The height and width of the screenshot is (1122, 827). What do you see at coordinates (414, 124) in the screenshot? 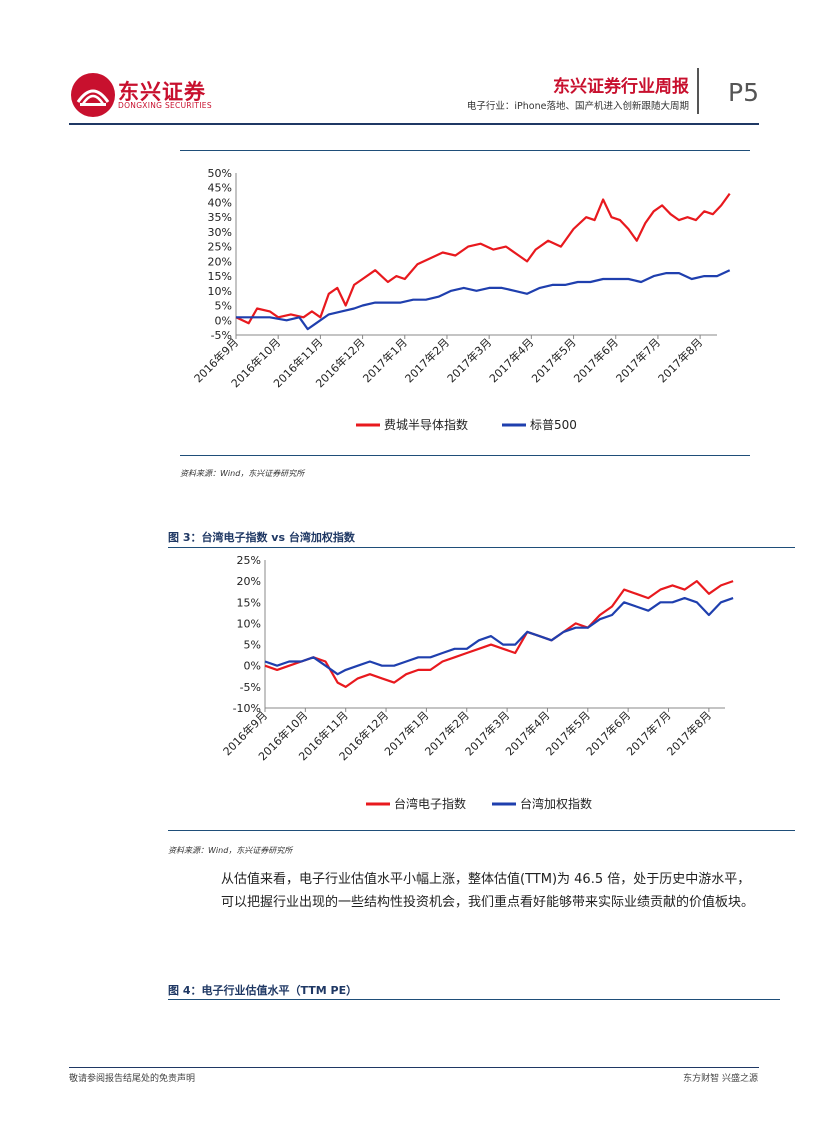
I see `header-rule` at bounding box center [414, 124].